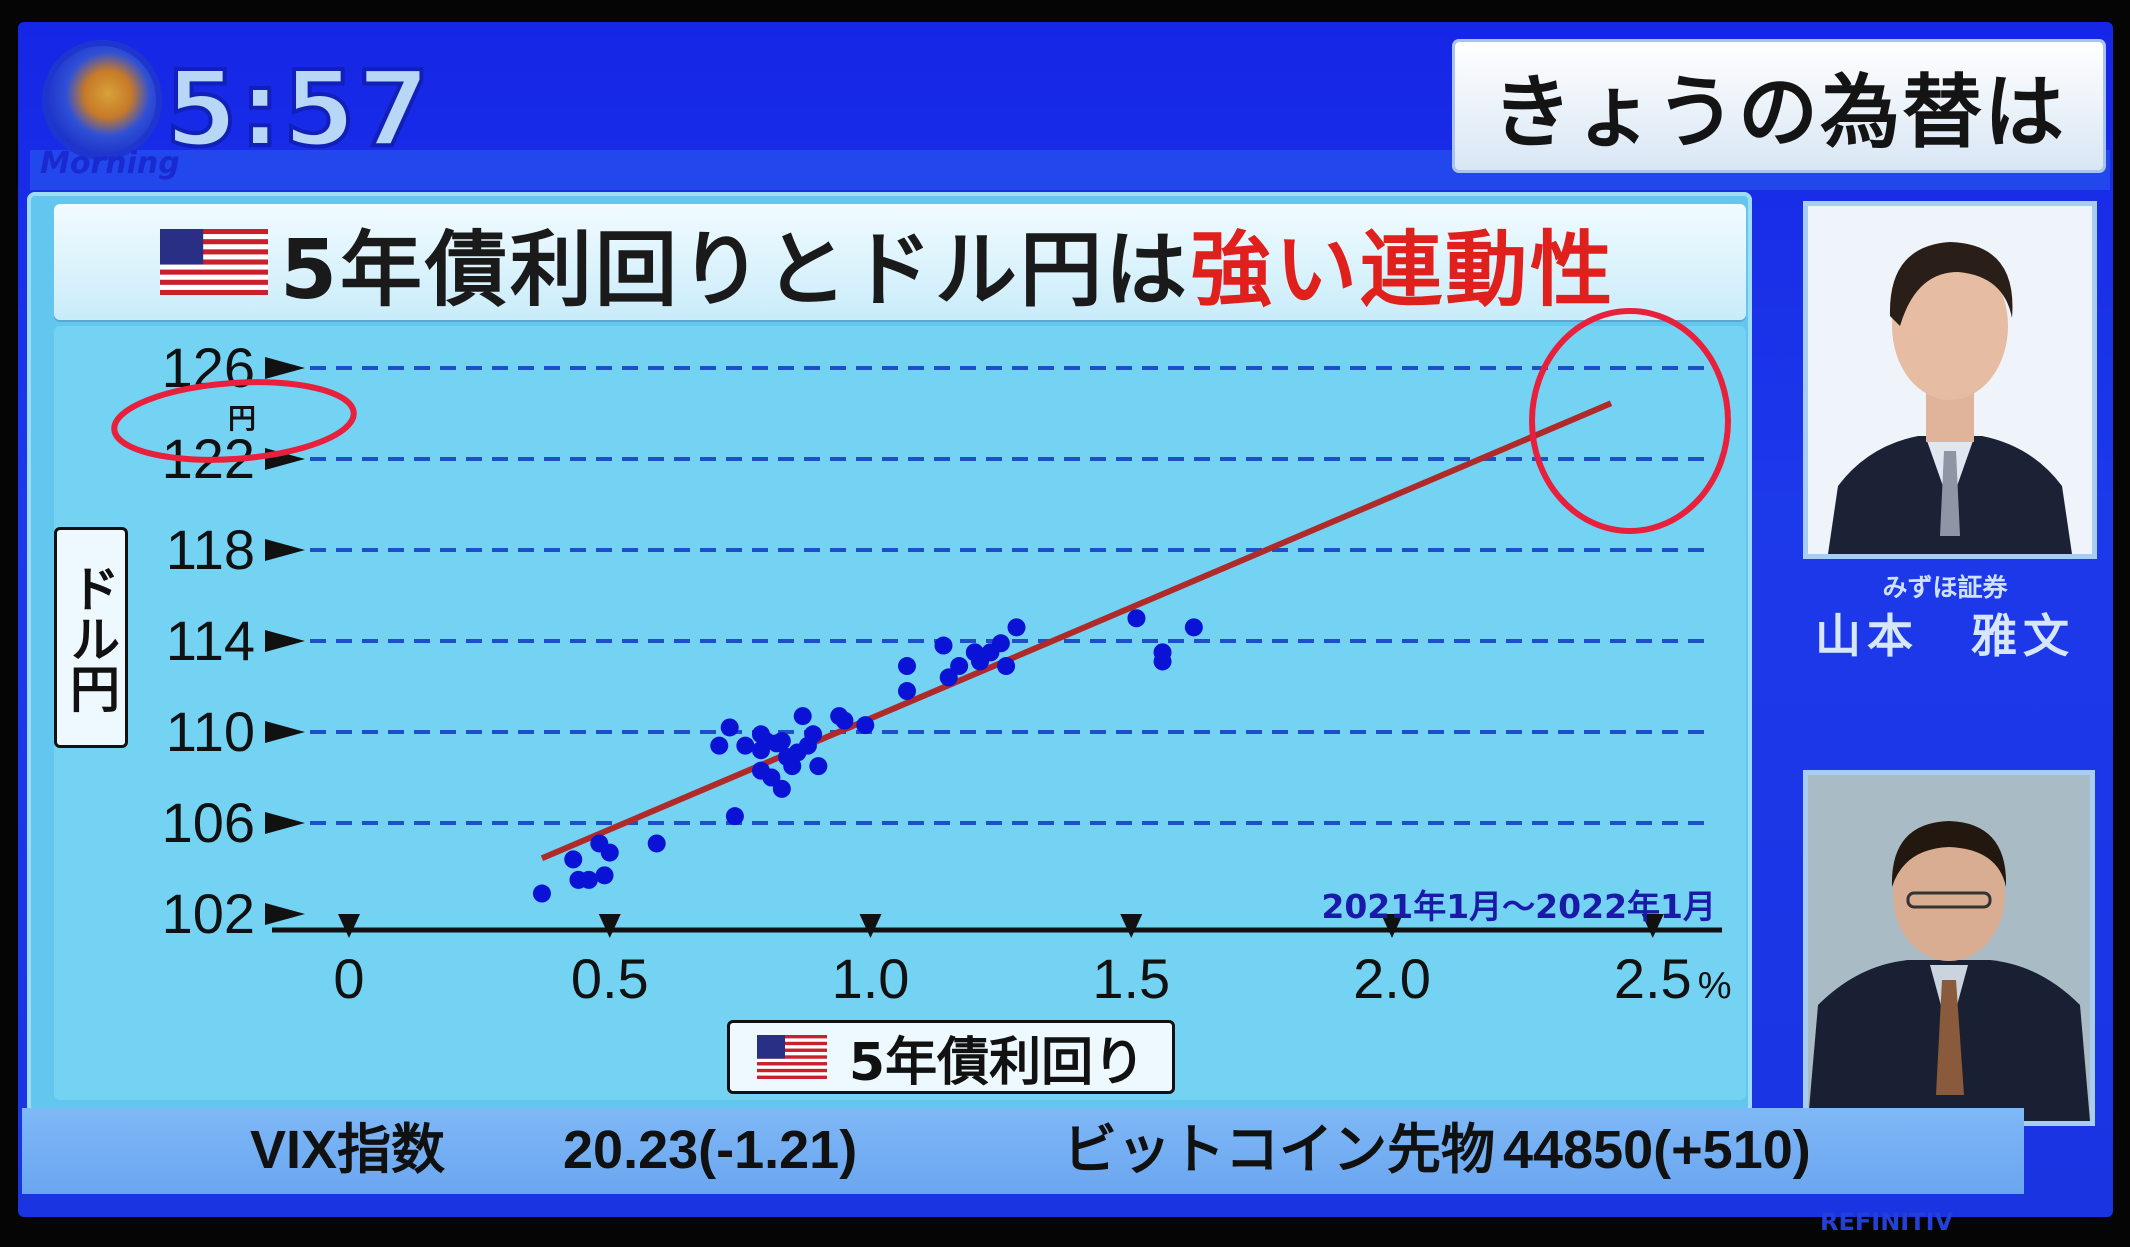 The width and height of the screenshot is (2130, 1247). What do you see at coordinates (1518, 906) in the screenshot?
I see `period-label: 2021年1月～2022年1月` at bounding box center [1518, 906].